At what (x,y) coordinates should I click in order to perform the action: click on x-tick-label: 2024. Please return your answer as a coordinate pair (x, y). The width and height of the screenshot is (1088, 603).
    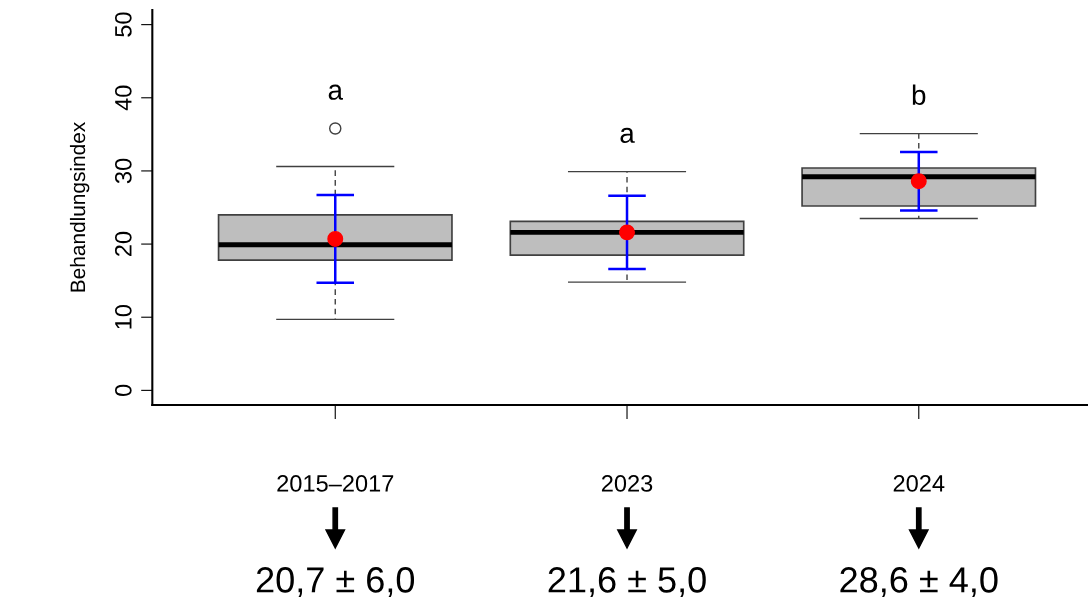
    Looking at the image, I should click on (919, 483).